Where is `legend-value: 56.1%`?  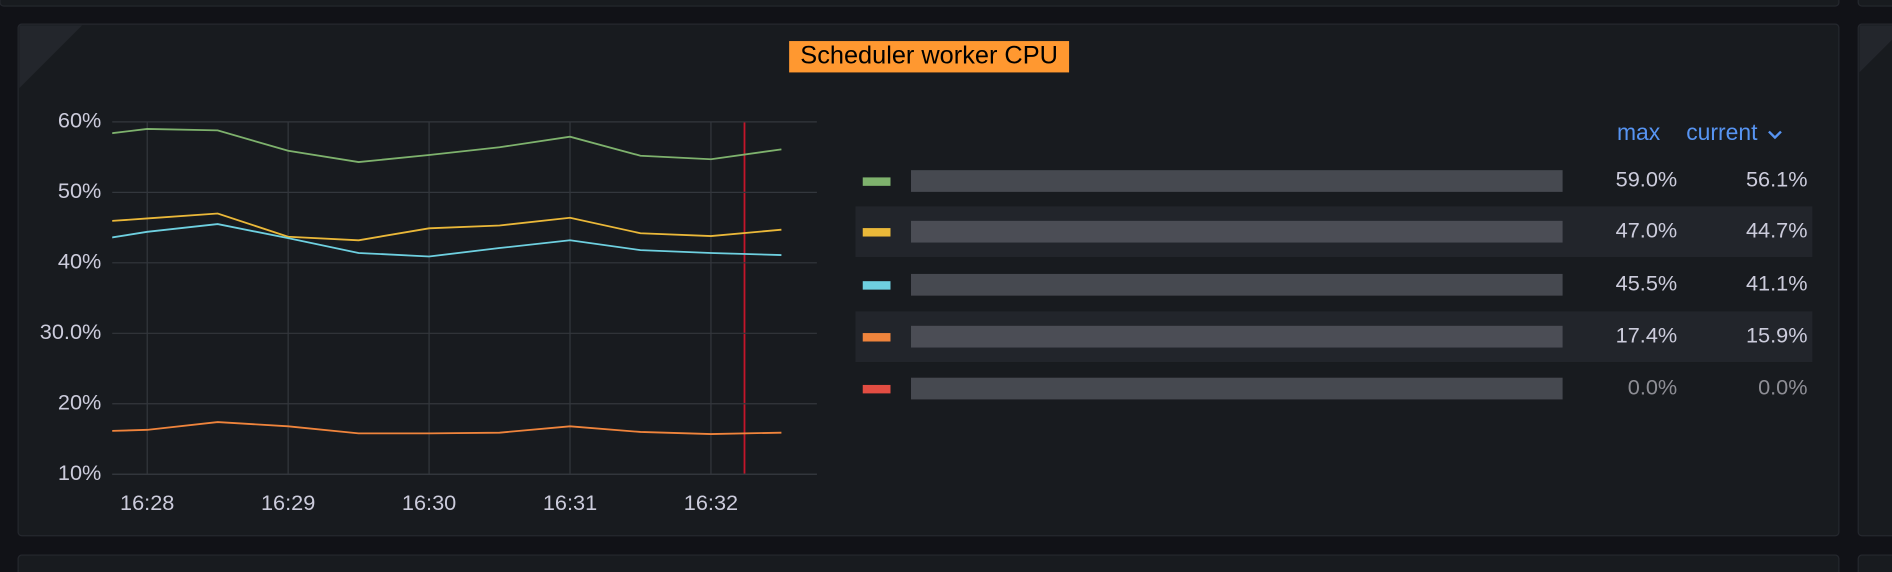 legend-value: 56.1% is located at coordinates (1777, 179).